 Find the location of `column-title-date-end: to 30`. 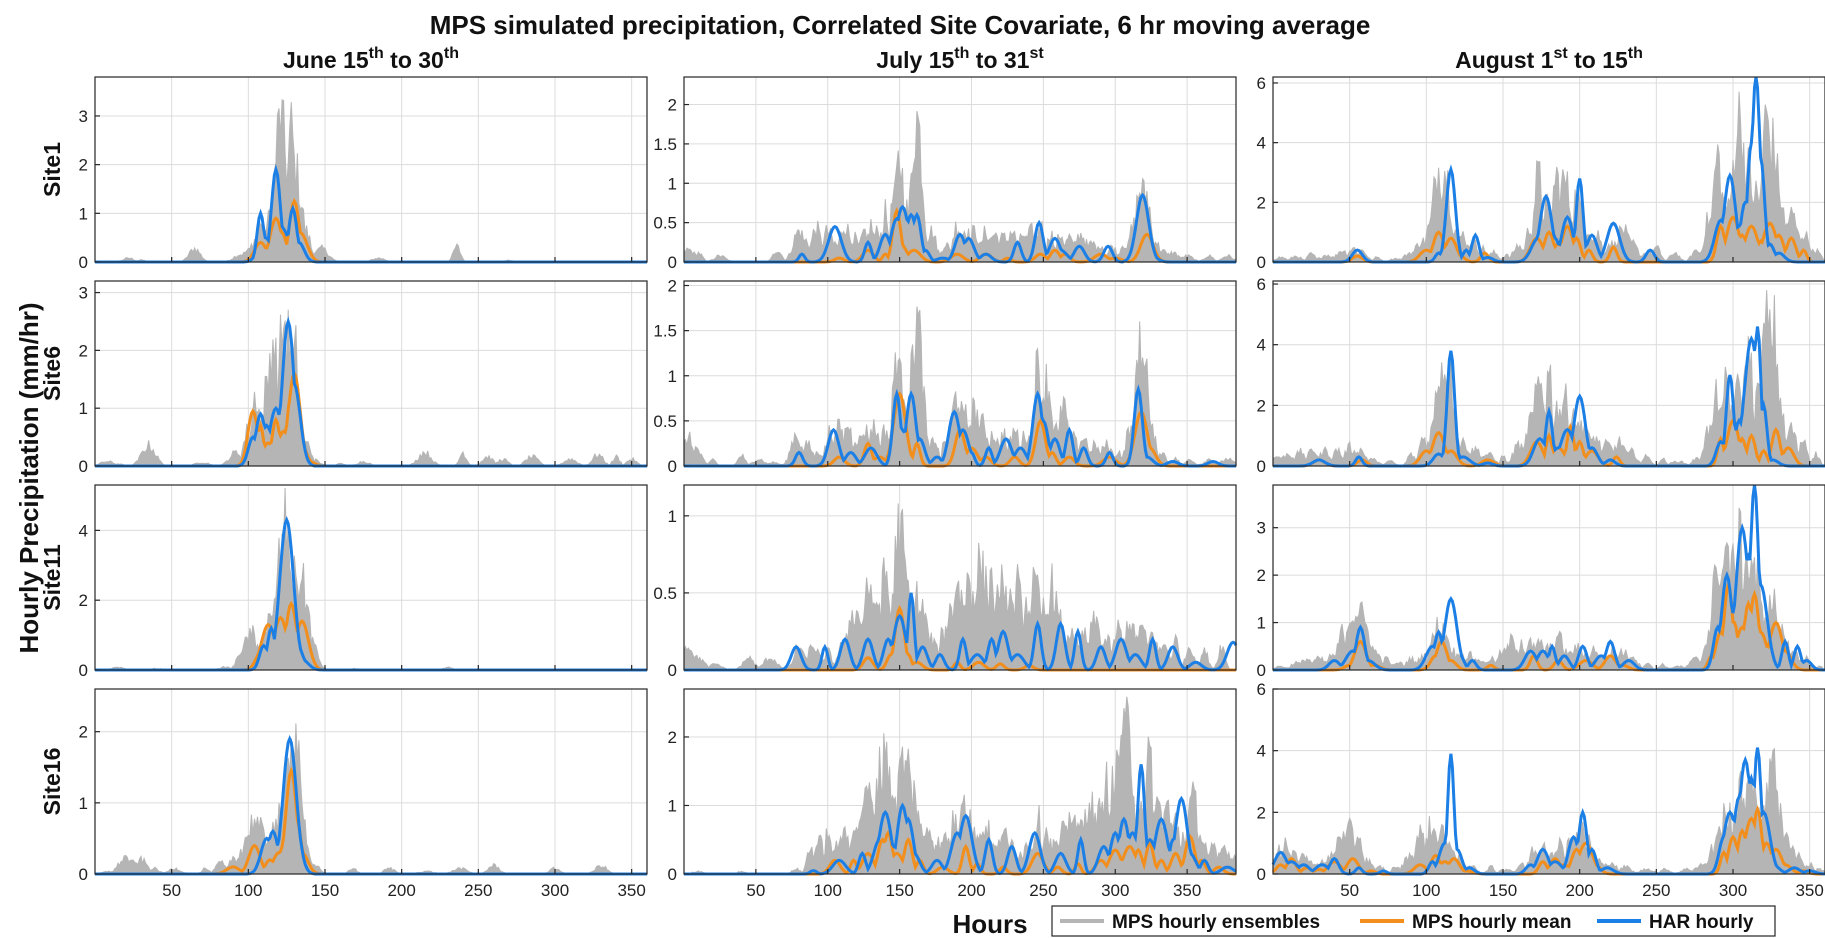

column-title-date-end: to 30 is located at coordinates (414, 60).